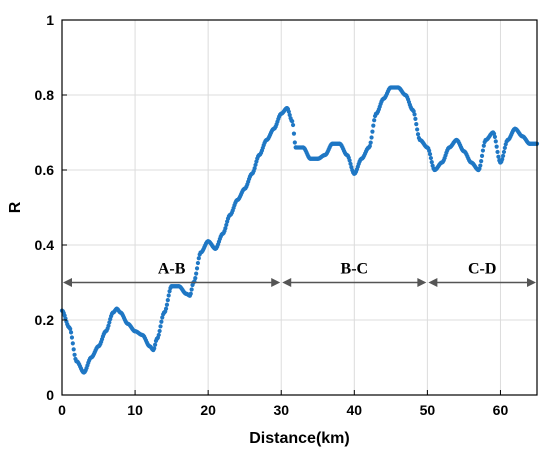 The height and width of the screenshot is (455, 550). Describe the element at coordinates (50, 395) in the screenshot. I see `y-tick-label: 0` at that location.